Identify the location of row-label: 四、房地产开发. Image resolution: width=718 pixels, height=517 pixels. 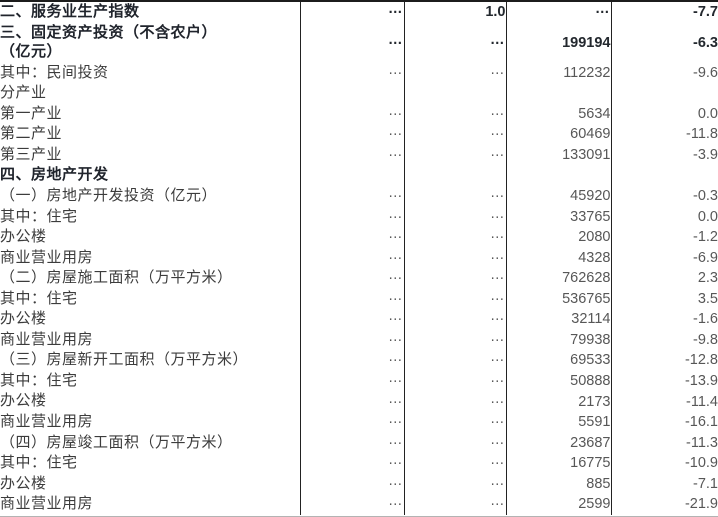
(150, 175).